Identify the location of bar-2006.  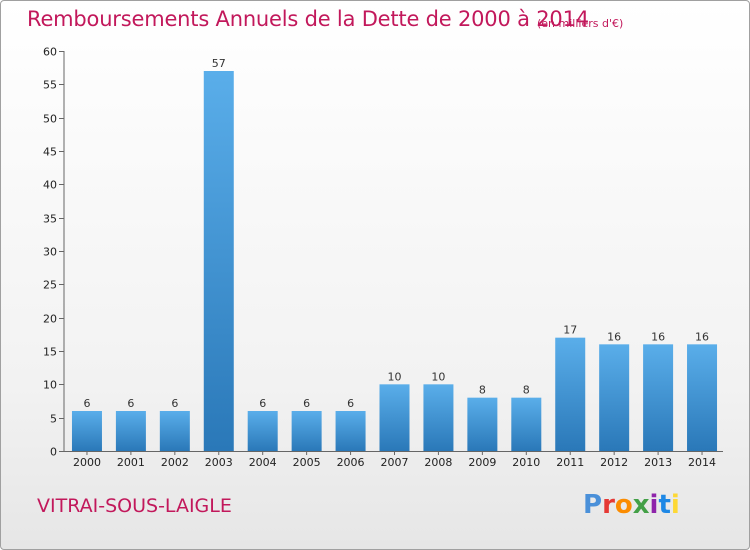
(350, 431).